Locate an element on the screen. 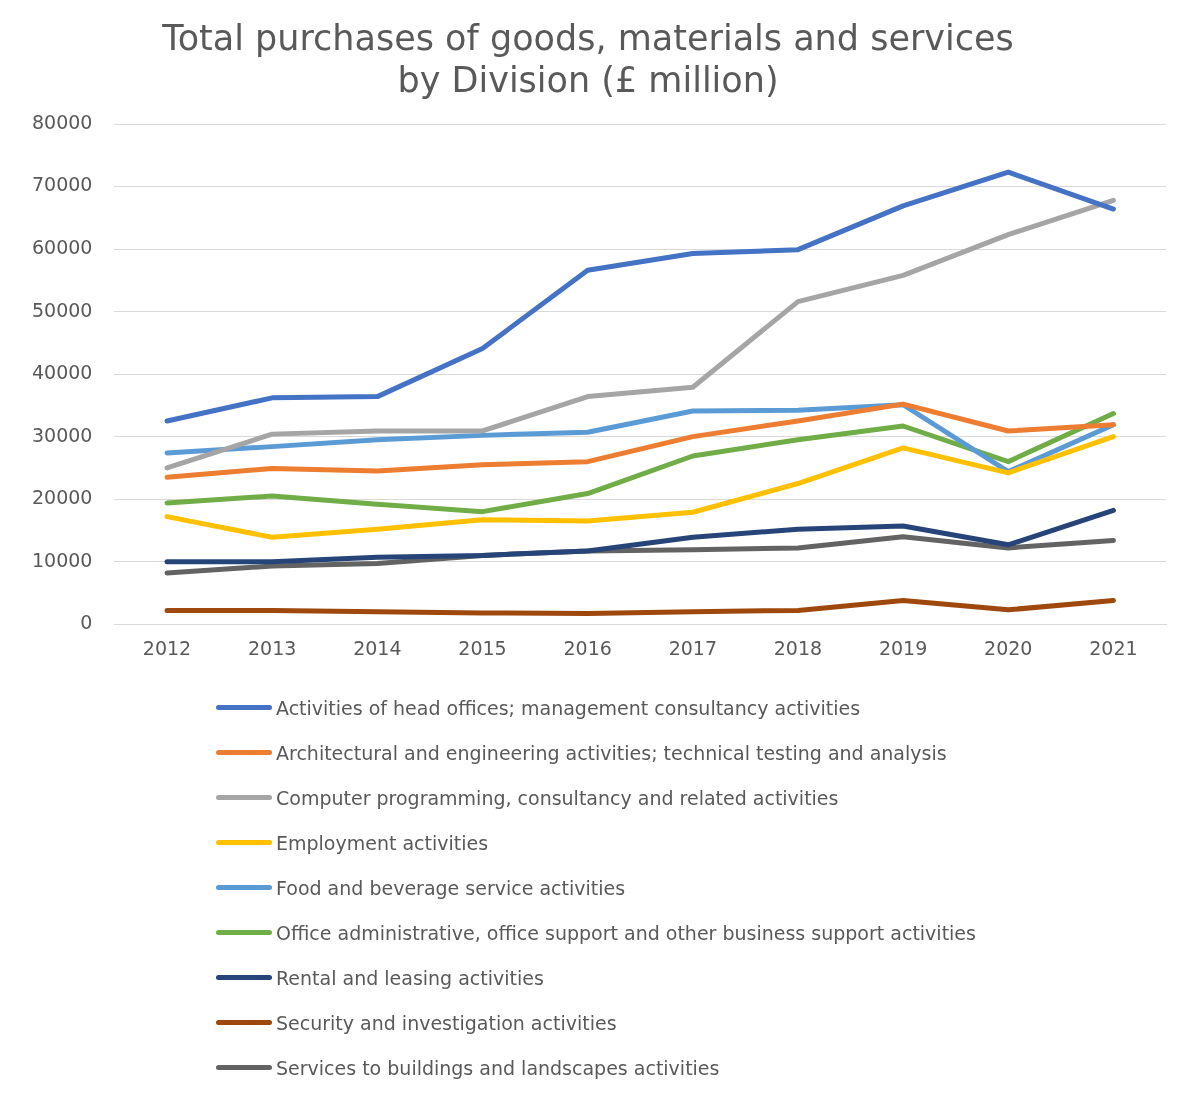 This screenshot has height=1099, width=1190. x-tick-label: 2014 is located at coordinates (377, 647).